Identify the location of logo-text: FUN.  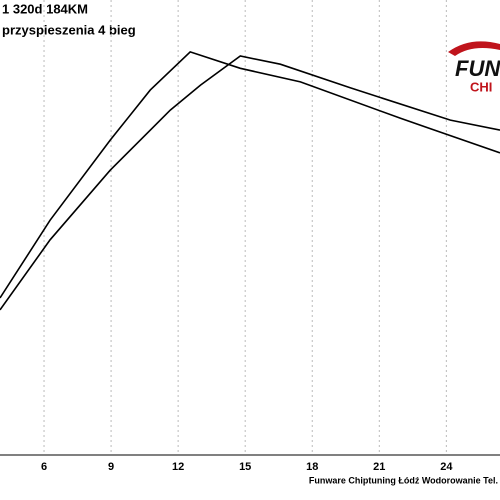
(477, 68).